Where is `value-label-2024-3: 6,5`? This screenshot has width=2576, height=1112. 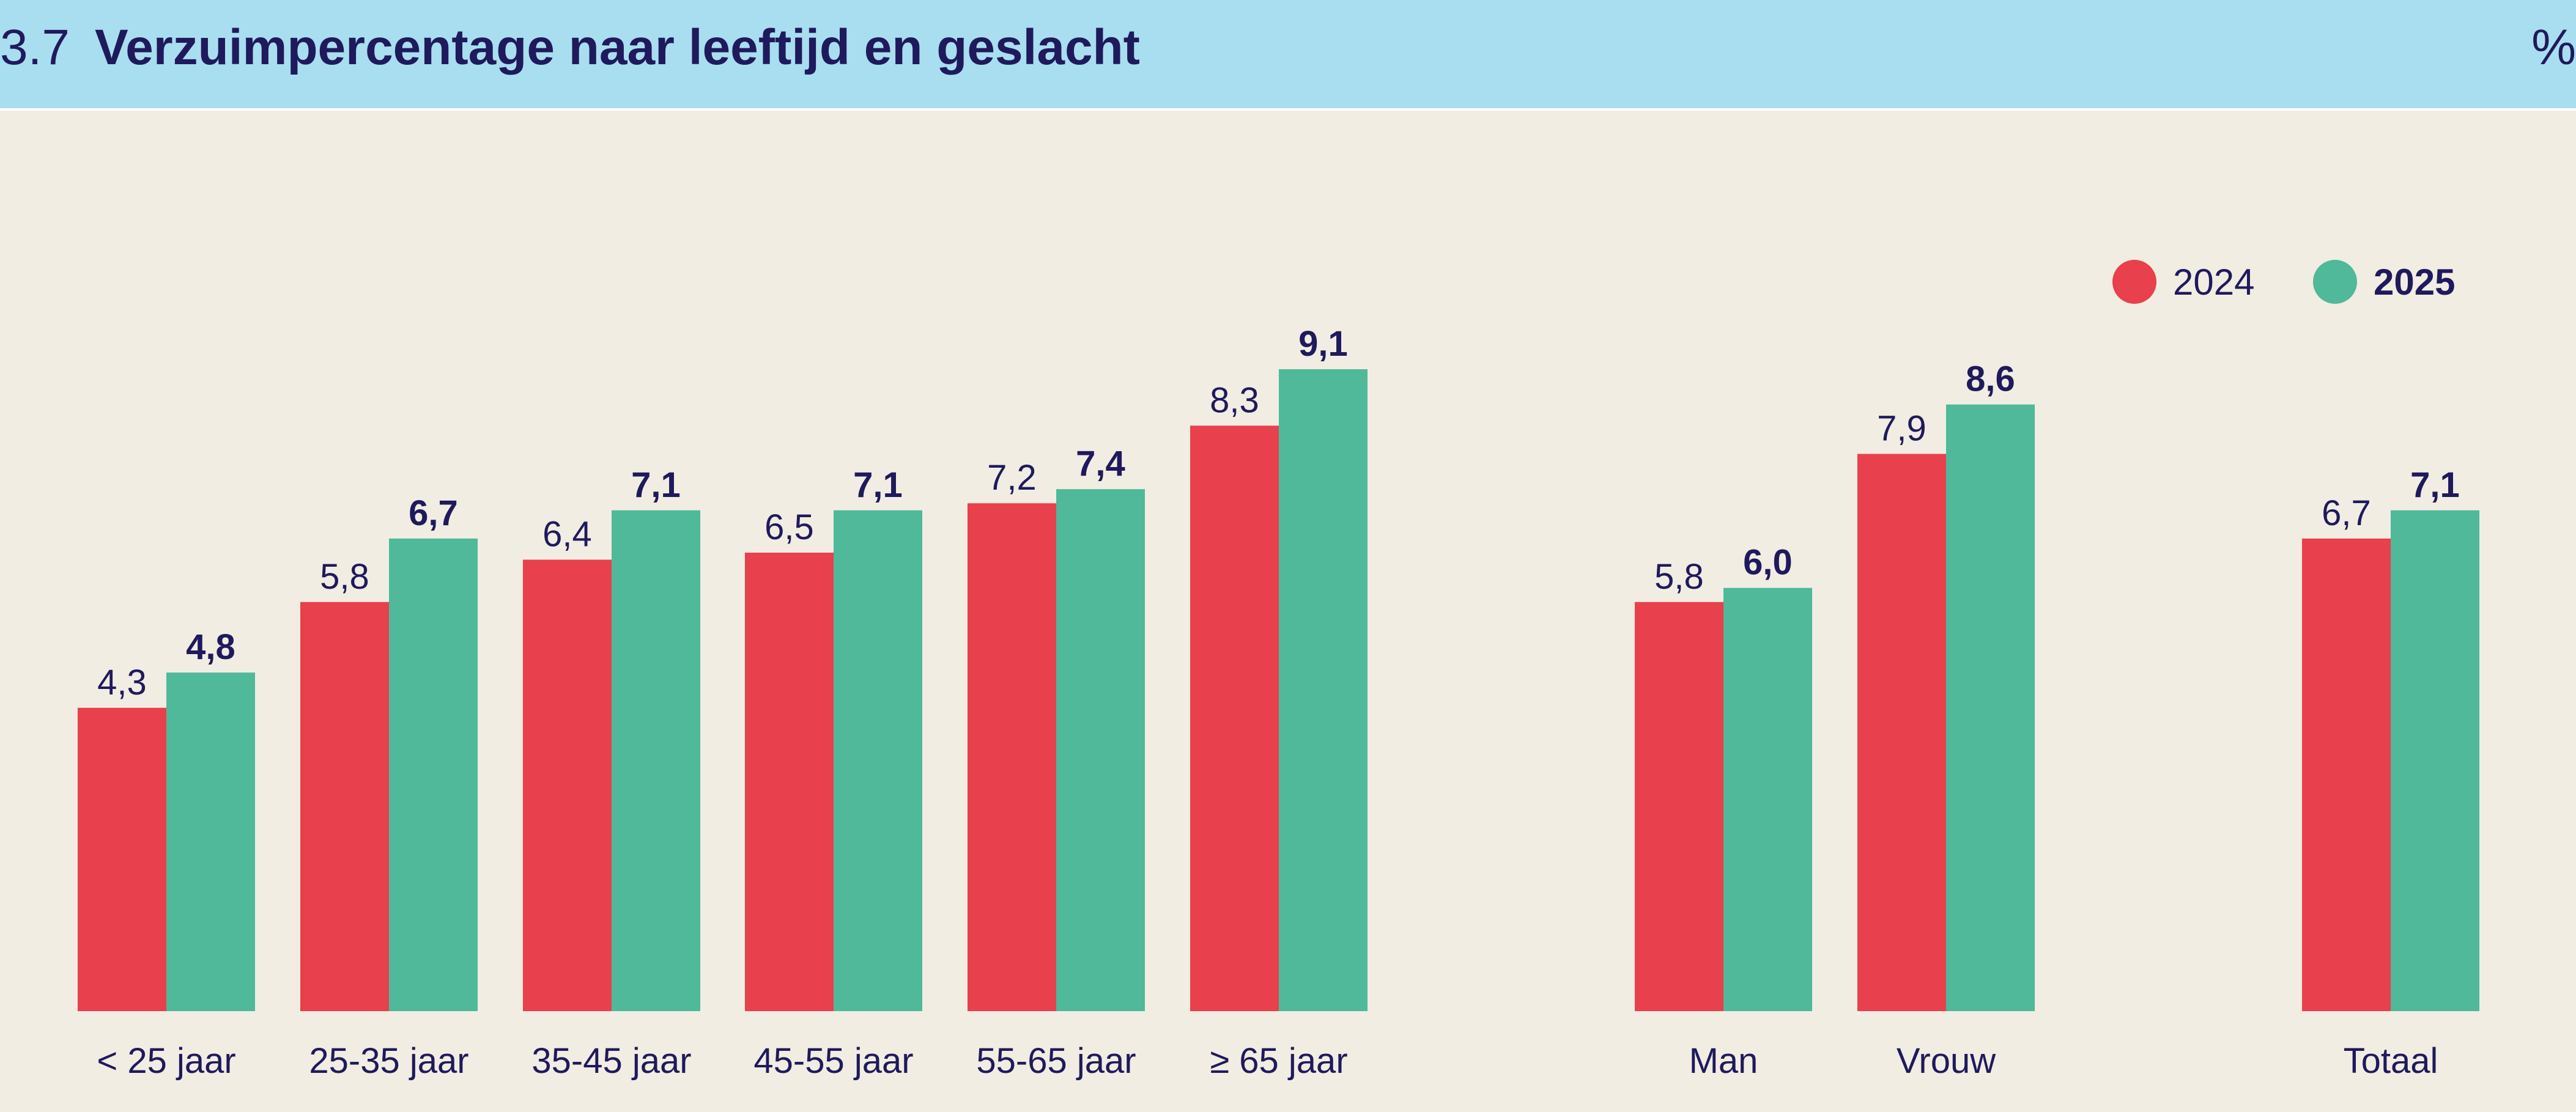
value-label-2024-3: 6,5 is located at coordinates (789, 527).